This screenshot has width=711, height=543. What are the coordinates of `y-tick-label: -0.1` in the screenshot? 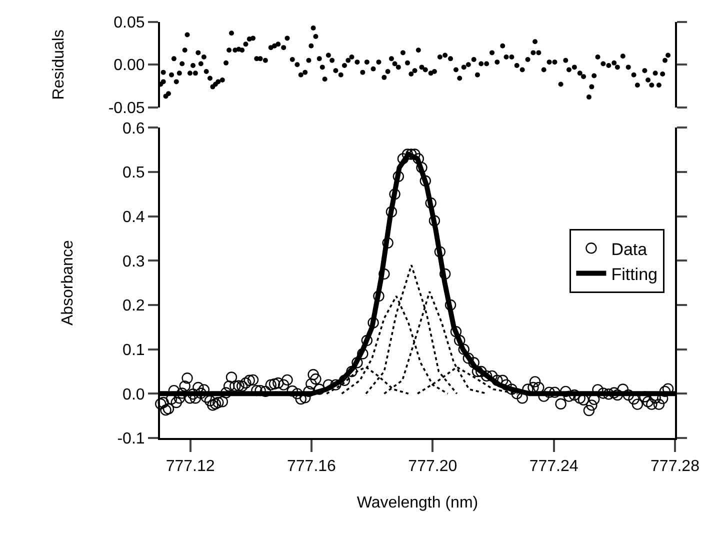 It's located at (131, 439).